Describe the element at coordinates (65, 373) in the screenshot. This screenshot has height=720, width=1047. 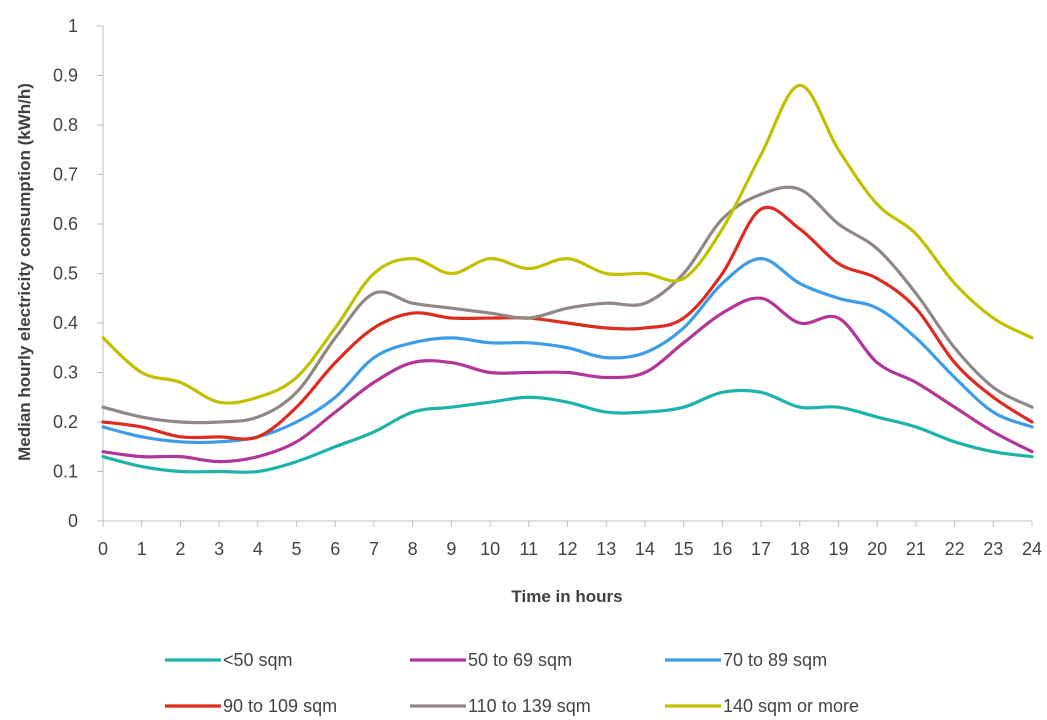
I see `y-tick-label: 0.3` at that location.